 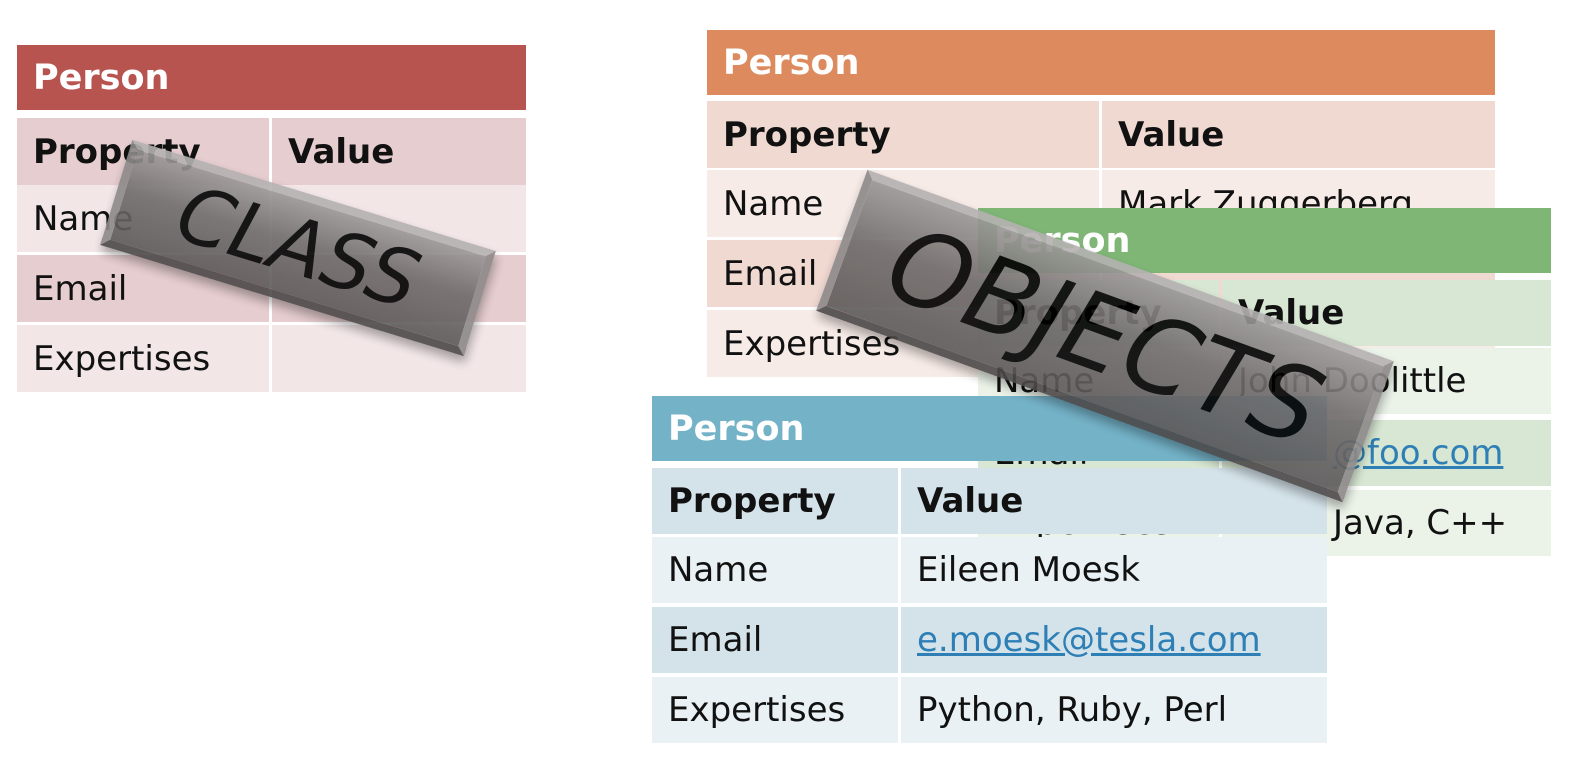 I want to click on value-cell: Eileen Moesk, so click(x=1114, y=570).